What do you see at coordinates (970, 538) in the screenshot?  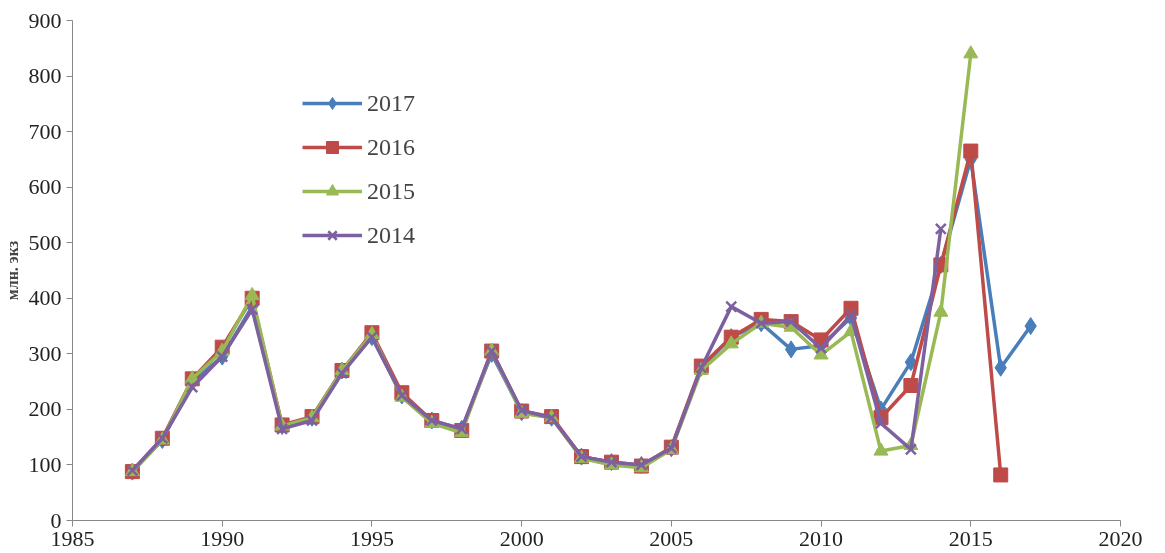 I see `x-tick-label: 2015` at bounding box center [970, 538].